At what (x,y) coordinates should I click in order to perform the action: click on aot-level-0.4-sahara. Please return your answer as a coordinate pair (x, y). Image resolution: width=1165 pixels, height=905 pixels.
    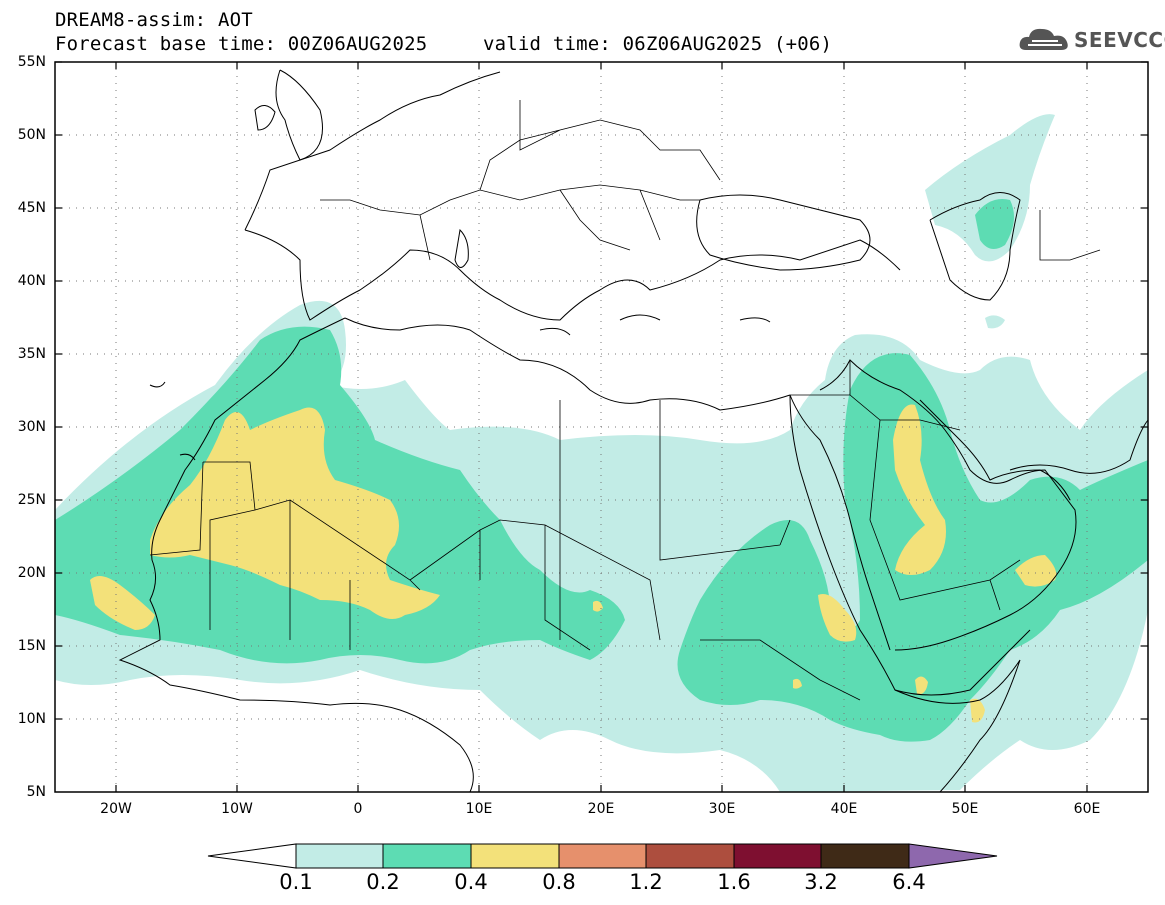
    Looking at the image, I should click on (295, 513).